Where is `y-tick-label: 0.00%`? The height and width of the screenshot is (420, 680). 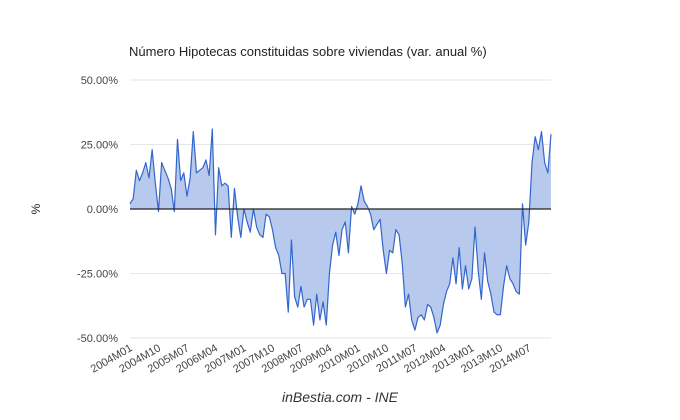 y-tick-label: 0.00% is located at coordinates (102, 210).